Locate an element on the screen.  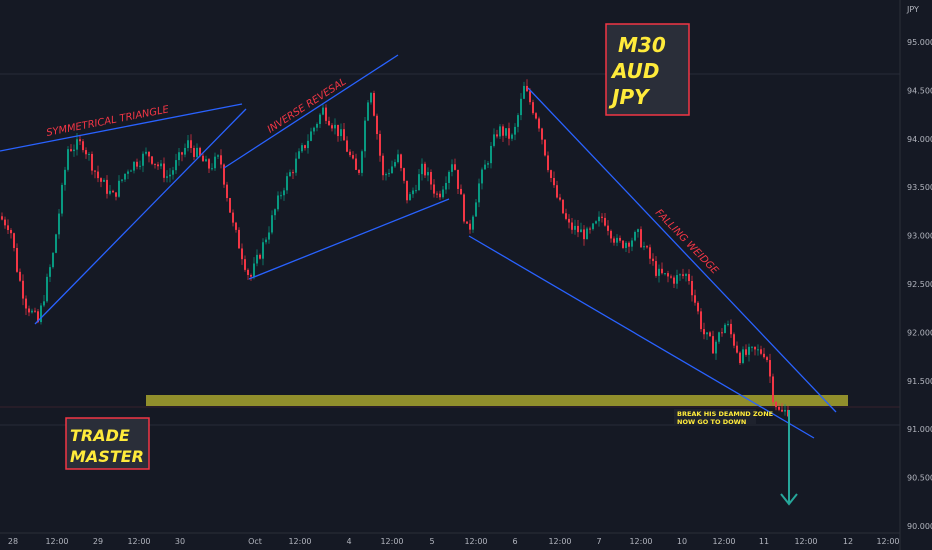
y-tick-label: 90.500 is located at coordinates (919, 478).